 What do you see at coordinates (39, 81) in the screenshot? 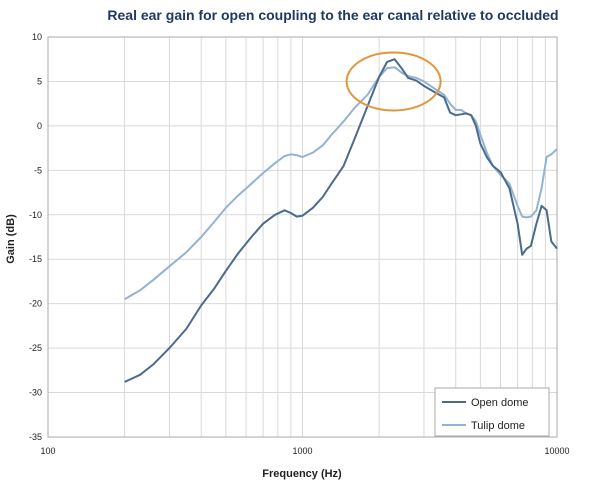
I see `y-tick-label: 5` at bounding box center [39, 81].